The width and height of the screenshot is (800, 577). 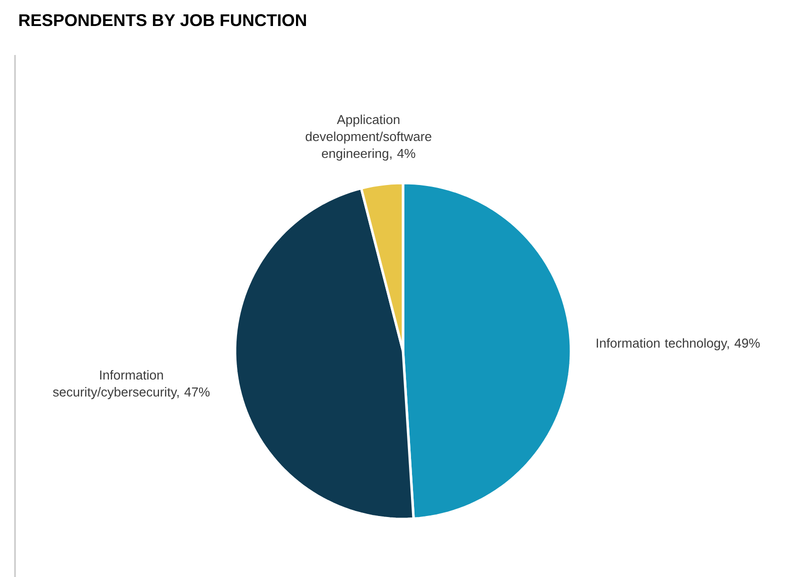 What do you see at coordinates (162, 20) in the screenshot?
I see `chart-title: RESPONDENTS BY JOB FUNCTION` at bounding box center [162, 20].